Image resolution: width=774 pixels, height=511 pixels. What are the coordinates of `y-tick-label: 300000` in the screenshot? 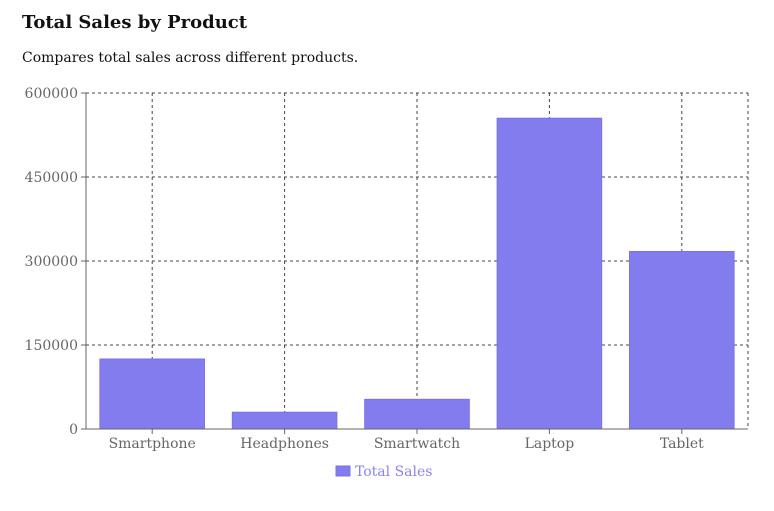 It's located at (51, 262).